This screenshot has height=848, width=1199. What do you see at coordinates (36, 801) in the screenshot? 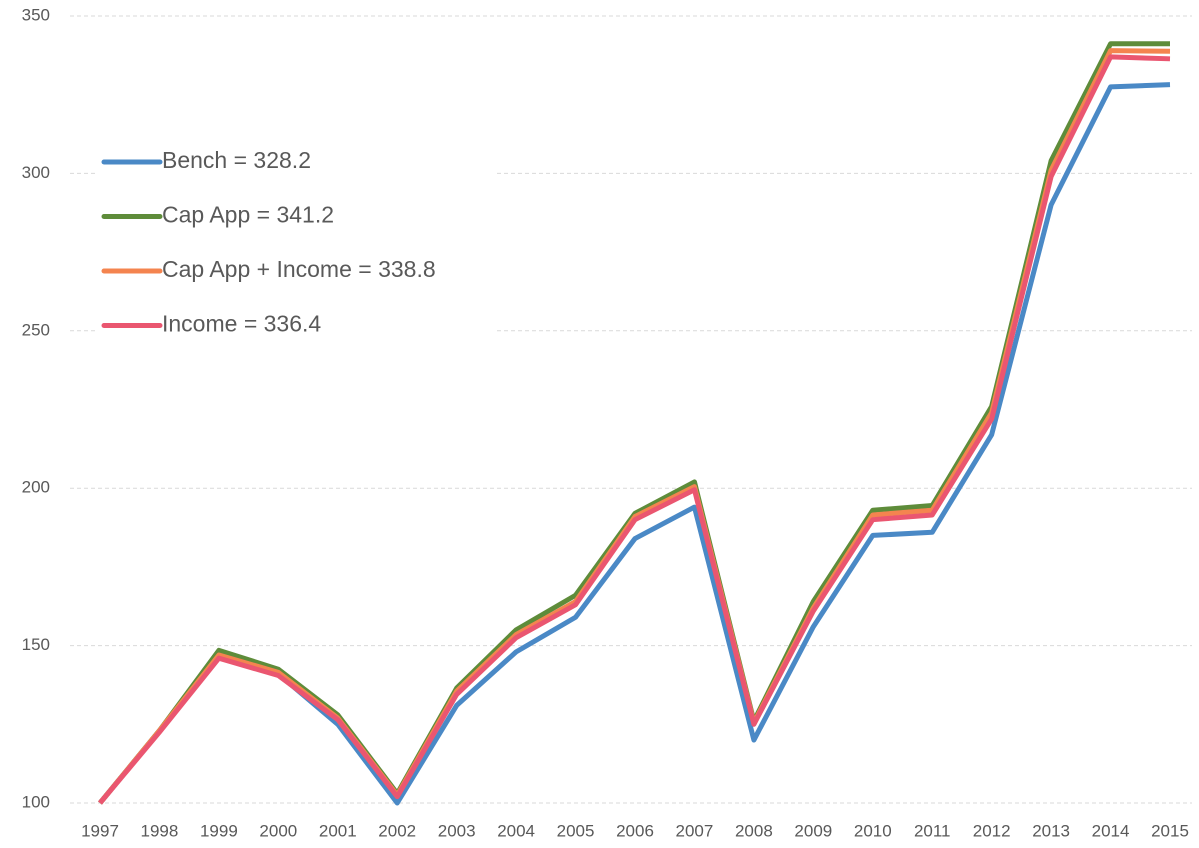
I see `y-tick-label: 100` at bounding box center [36, 801].